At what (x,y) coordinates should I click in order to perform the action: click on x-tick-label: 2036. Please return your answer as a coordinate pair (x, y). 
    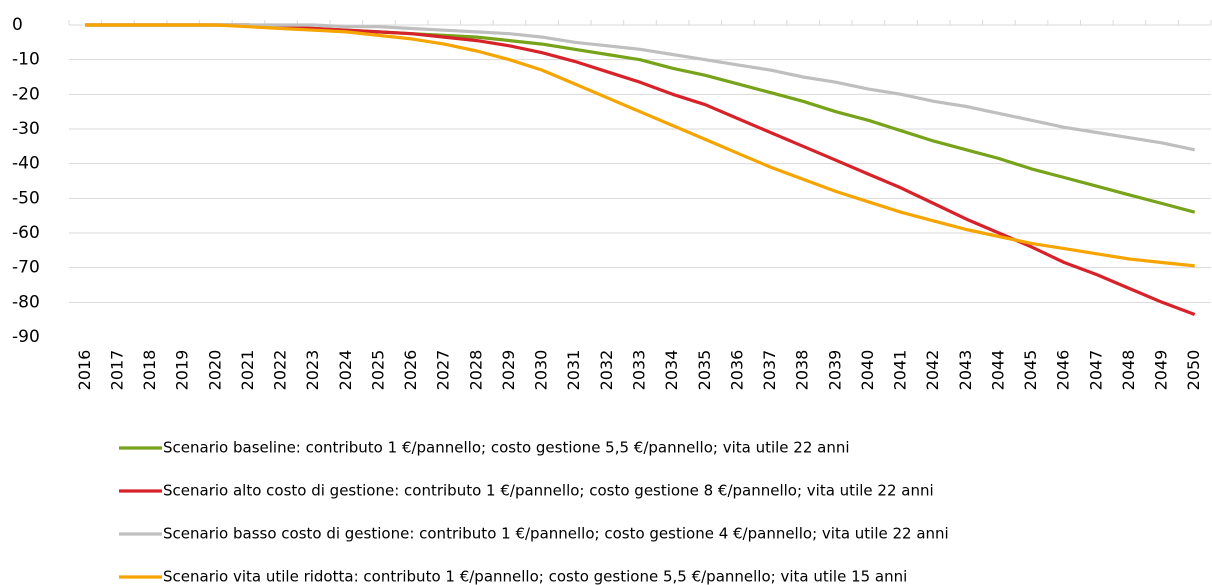
    Looking at the image, I should click on (736, 370).